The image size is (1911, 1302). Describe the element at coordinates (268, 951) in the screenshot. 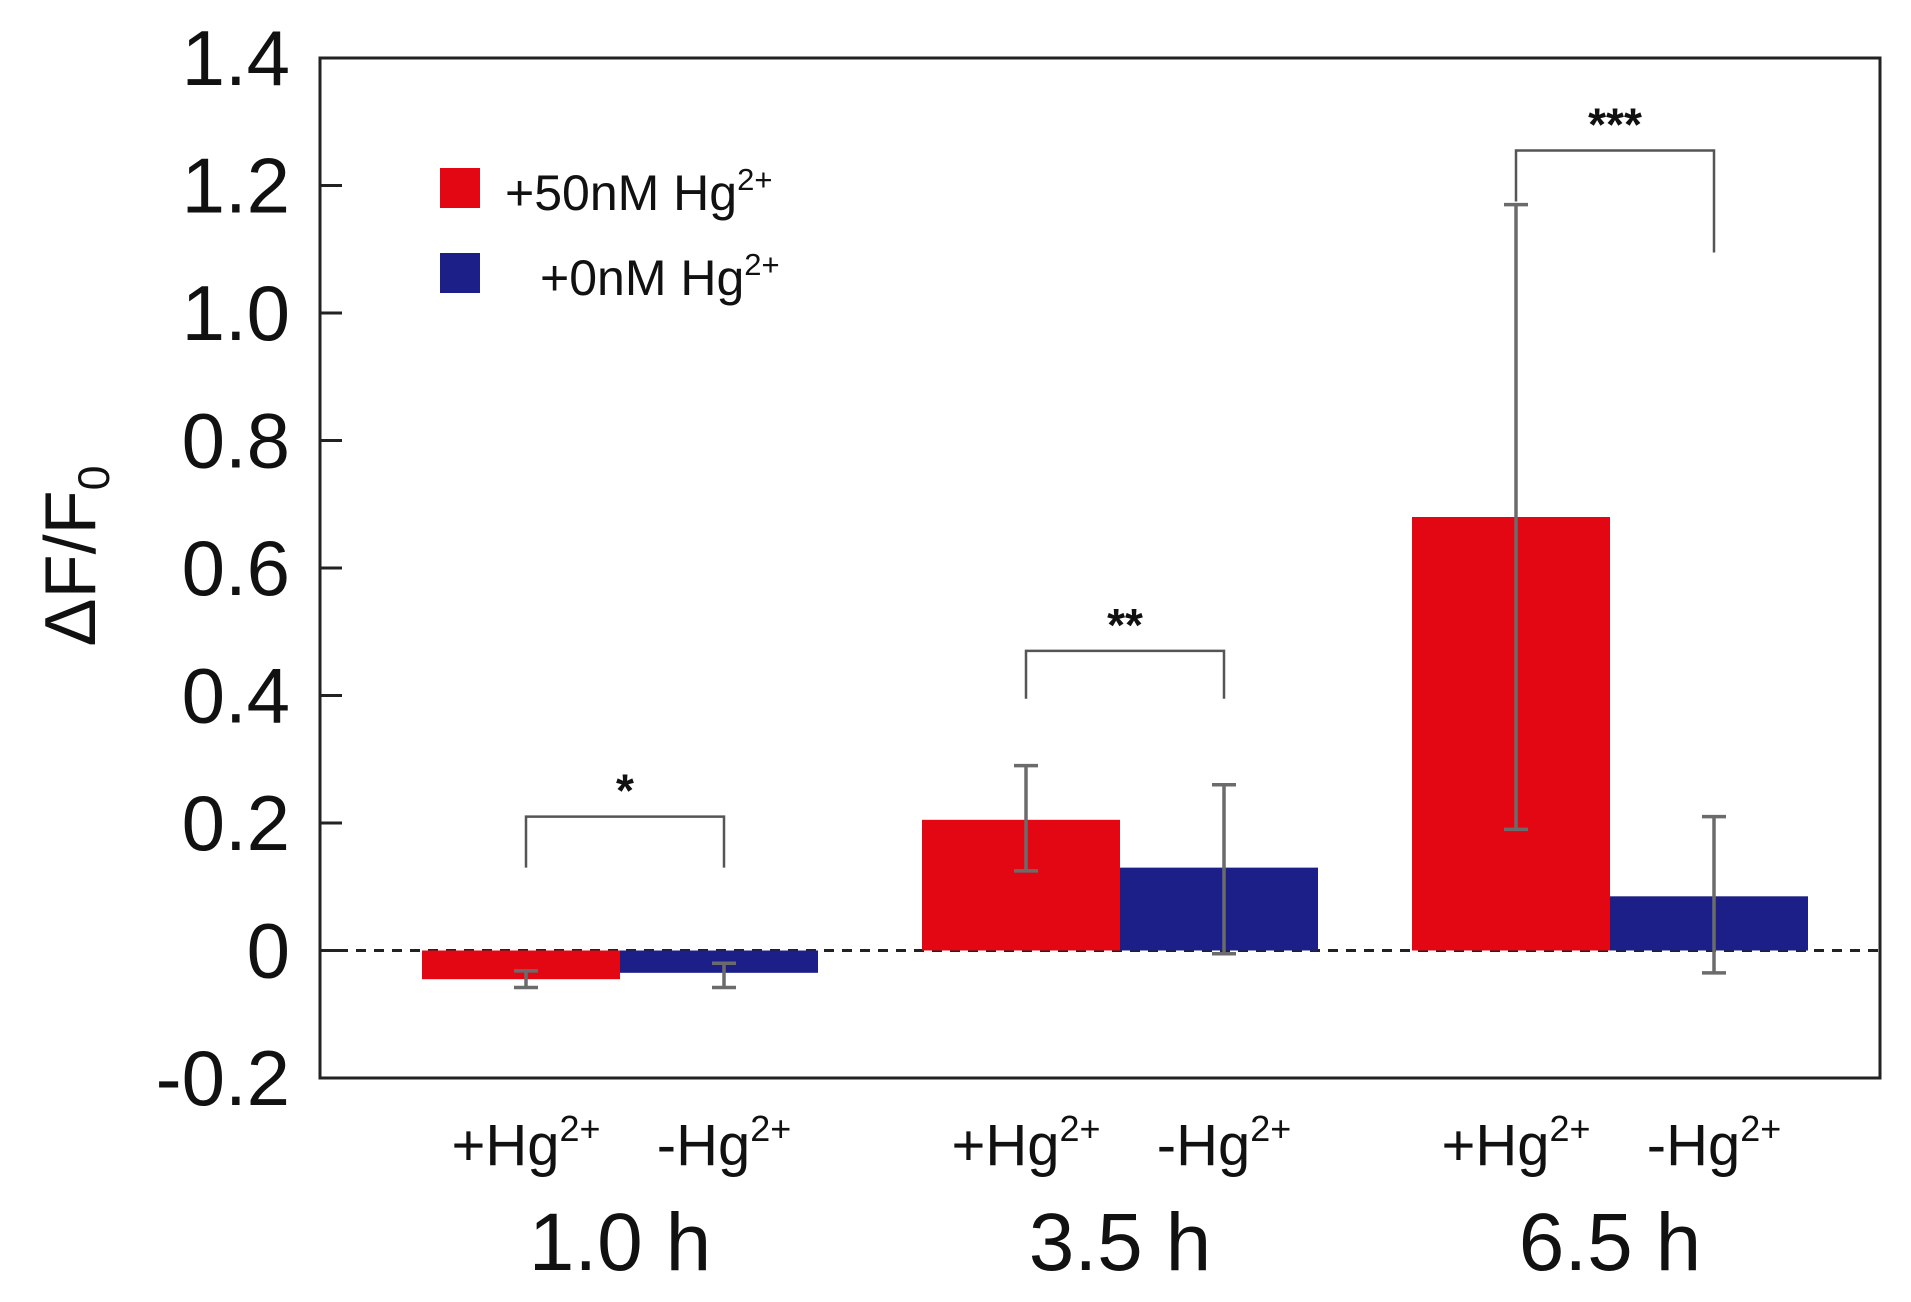

I see `y-tick-label: 0` at that location.